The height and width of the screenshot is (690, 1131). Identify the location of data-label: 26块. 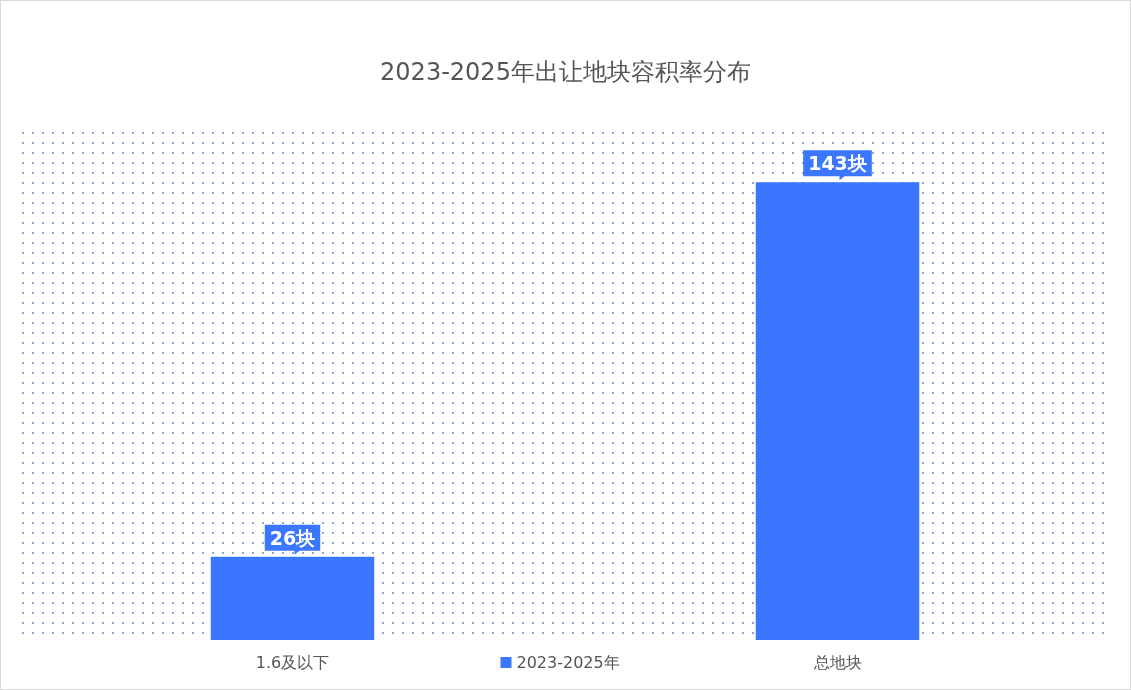
(292, 537).